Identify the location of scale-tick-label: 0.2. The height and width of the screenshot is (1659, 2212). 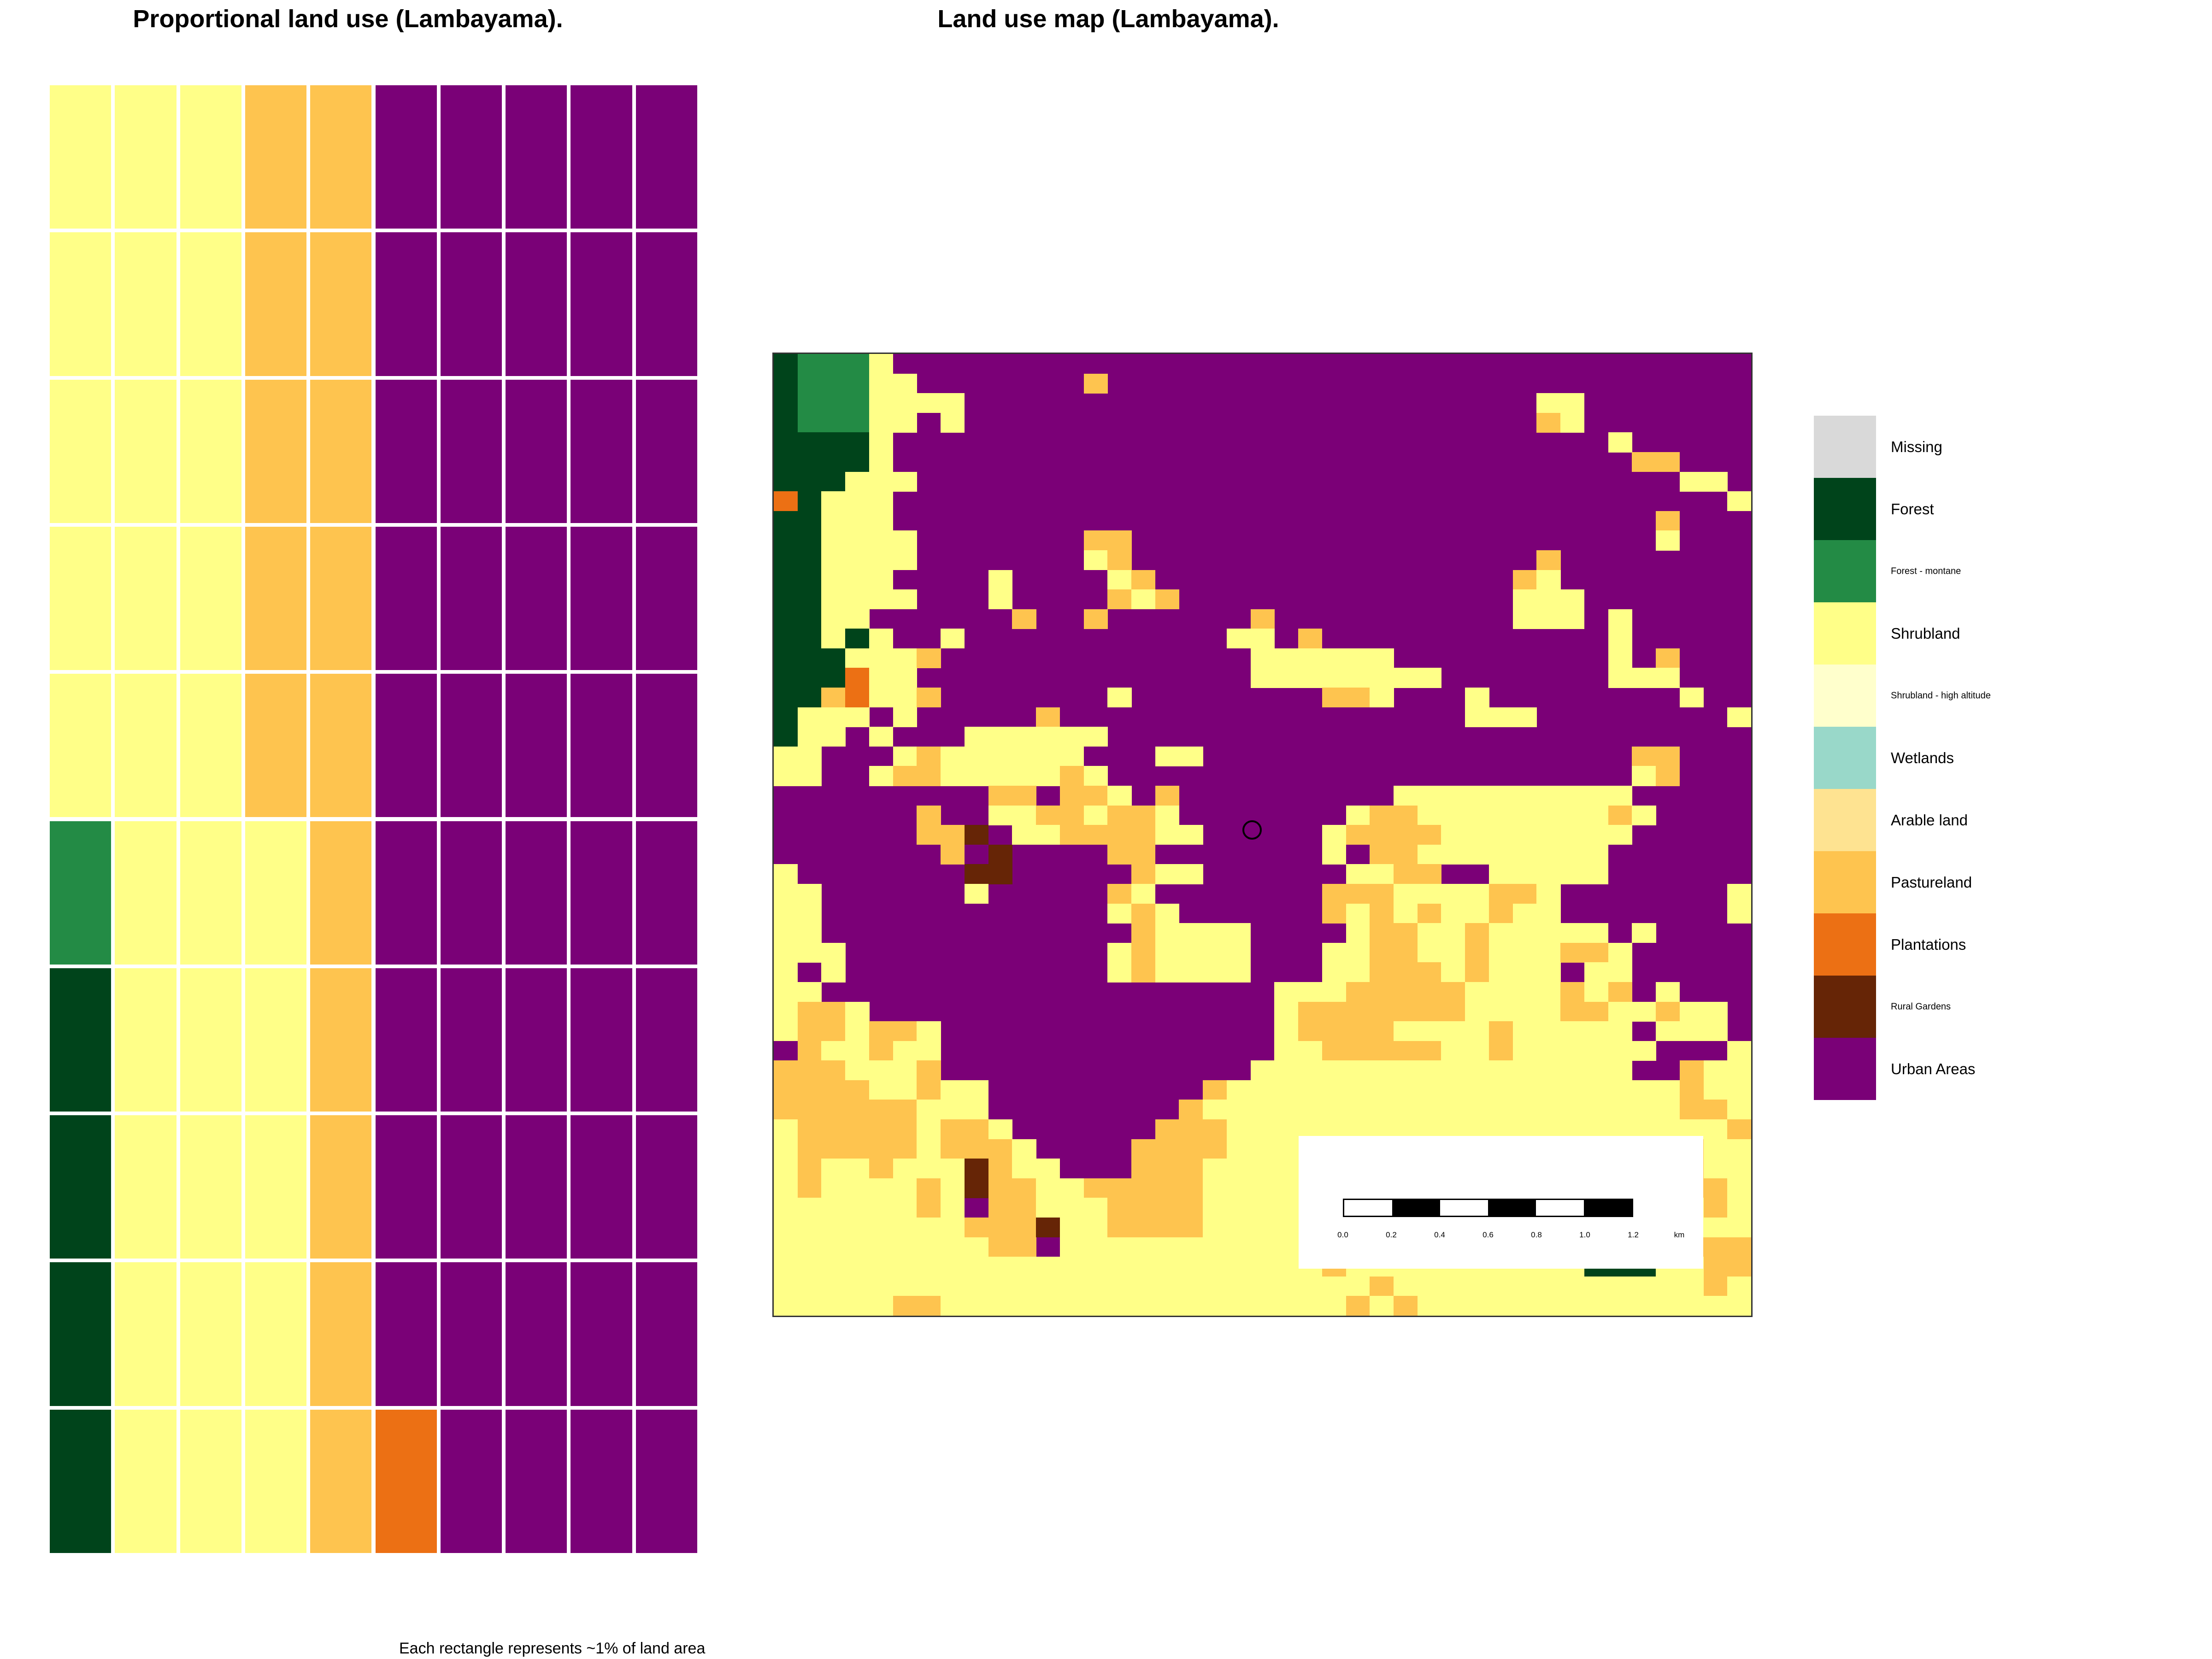
(1391, 1234).